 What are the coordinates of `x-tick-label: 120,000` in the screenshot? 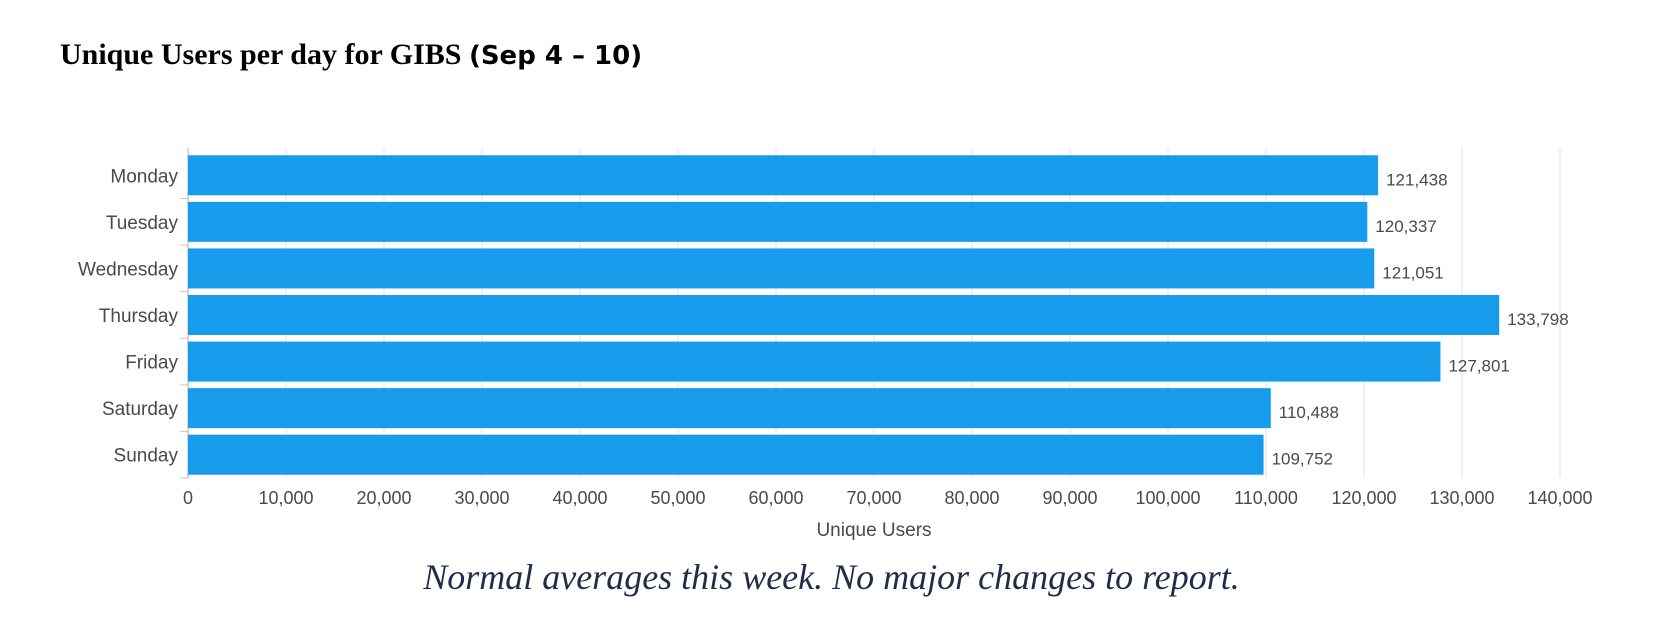 It's located at (1363, 498).